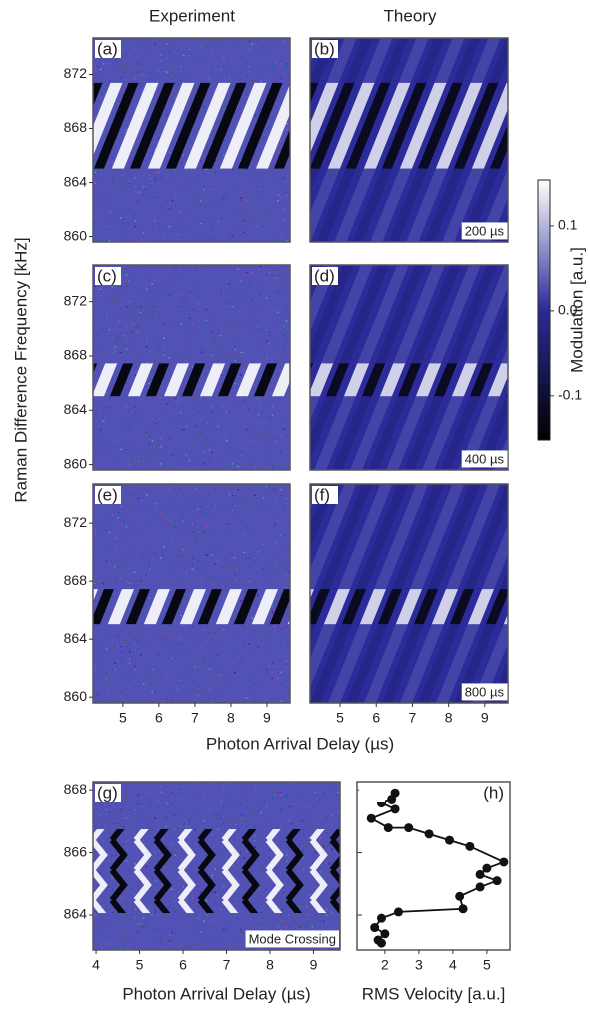 The image size is (590, 1013). What do you see at coordinates (410, 15) in the screenshot?
I see `column-title: Theory` at bounding box center [410, 15].